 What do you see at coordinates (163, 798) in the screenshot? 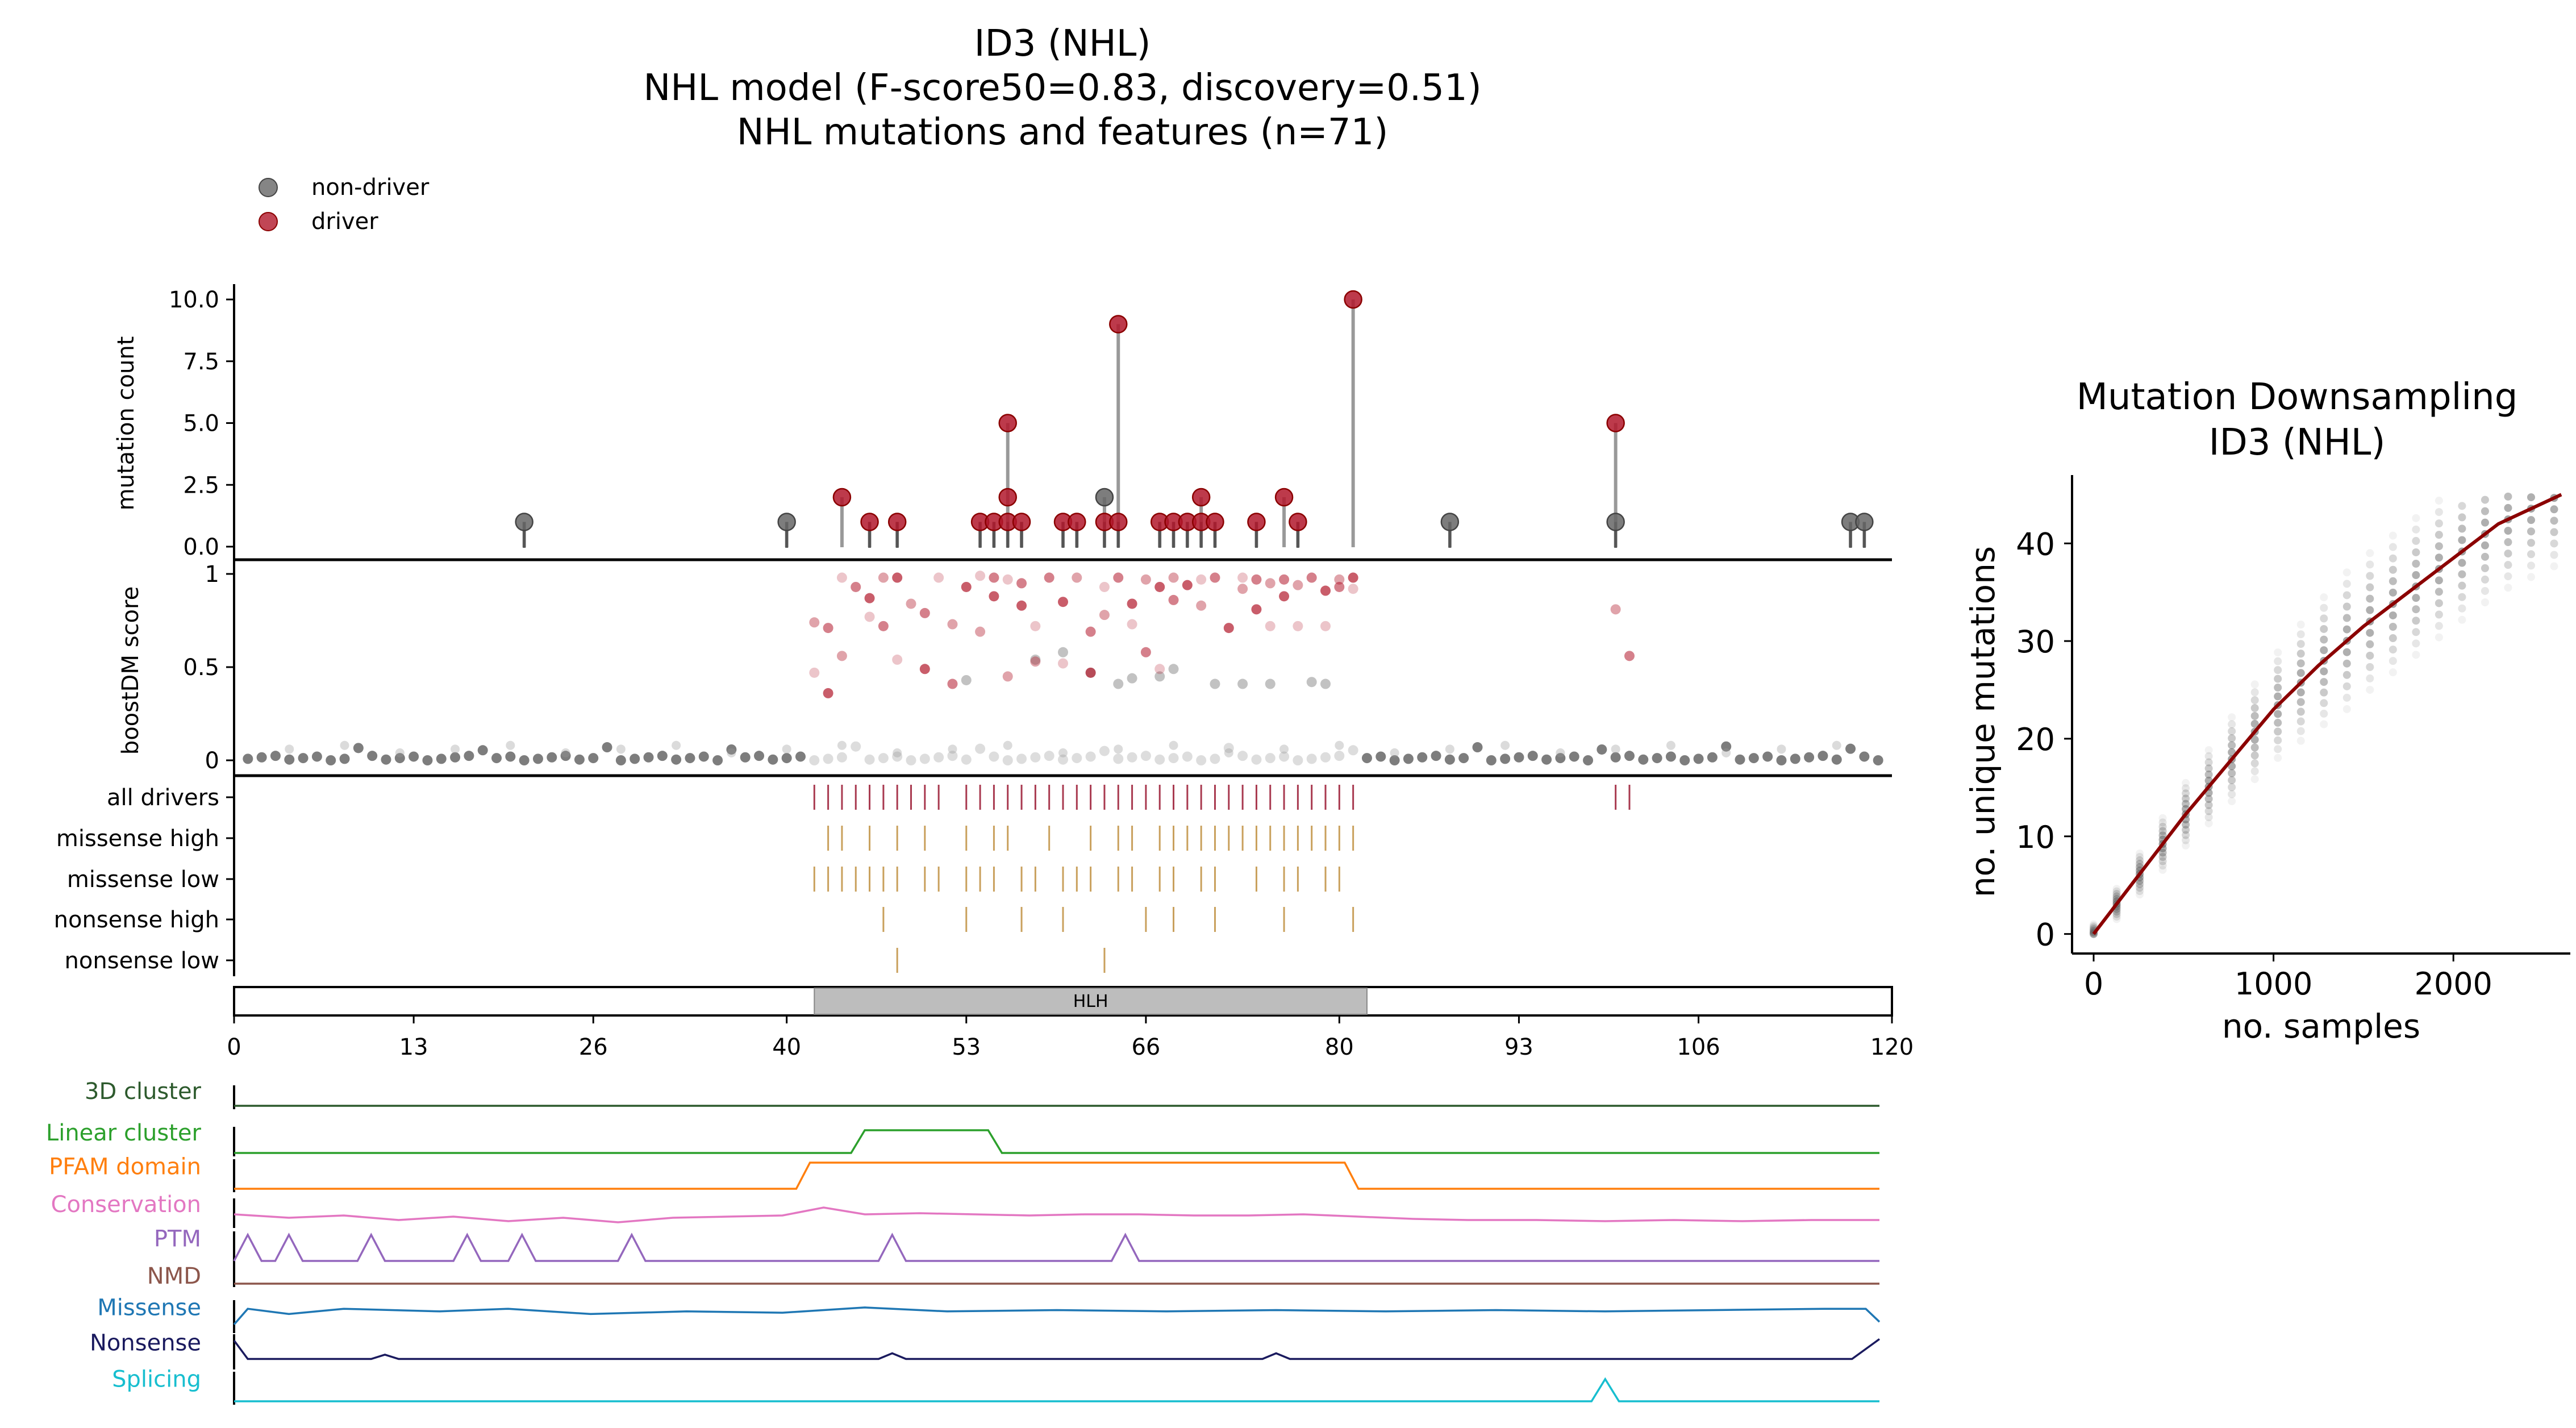
I see `tick-row-label: all drivers` at bounding box center [163, 798].